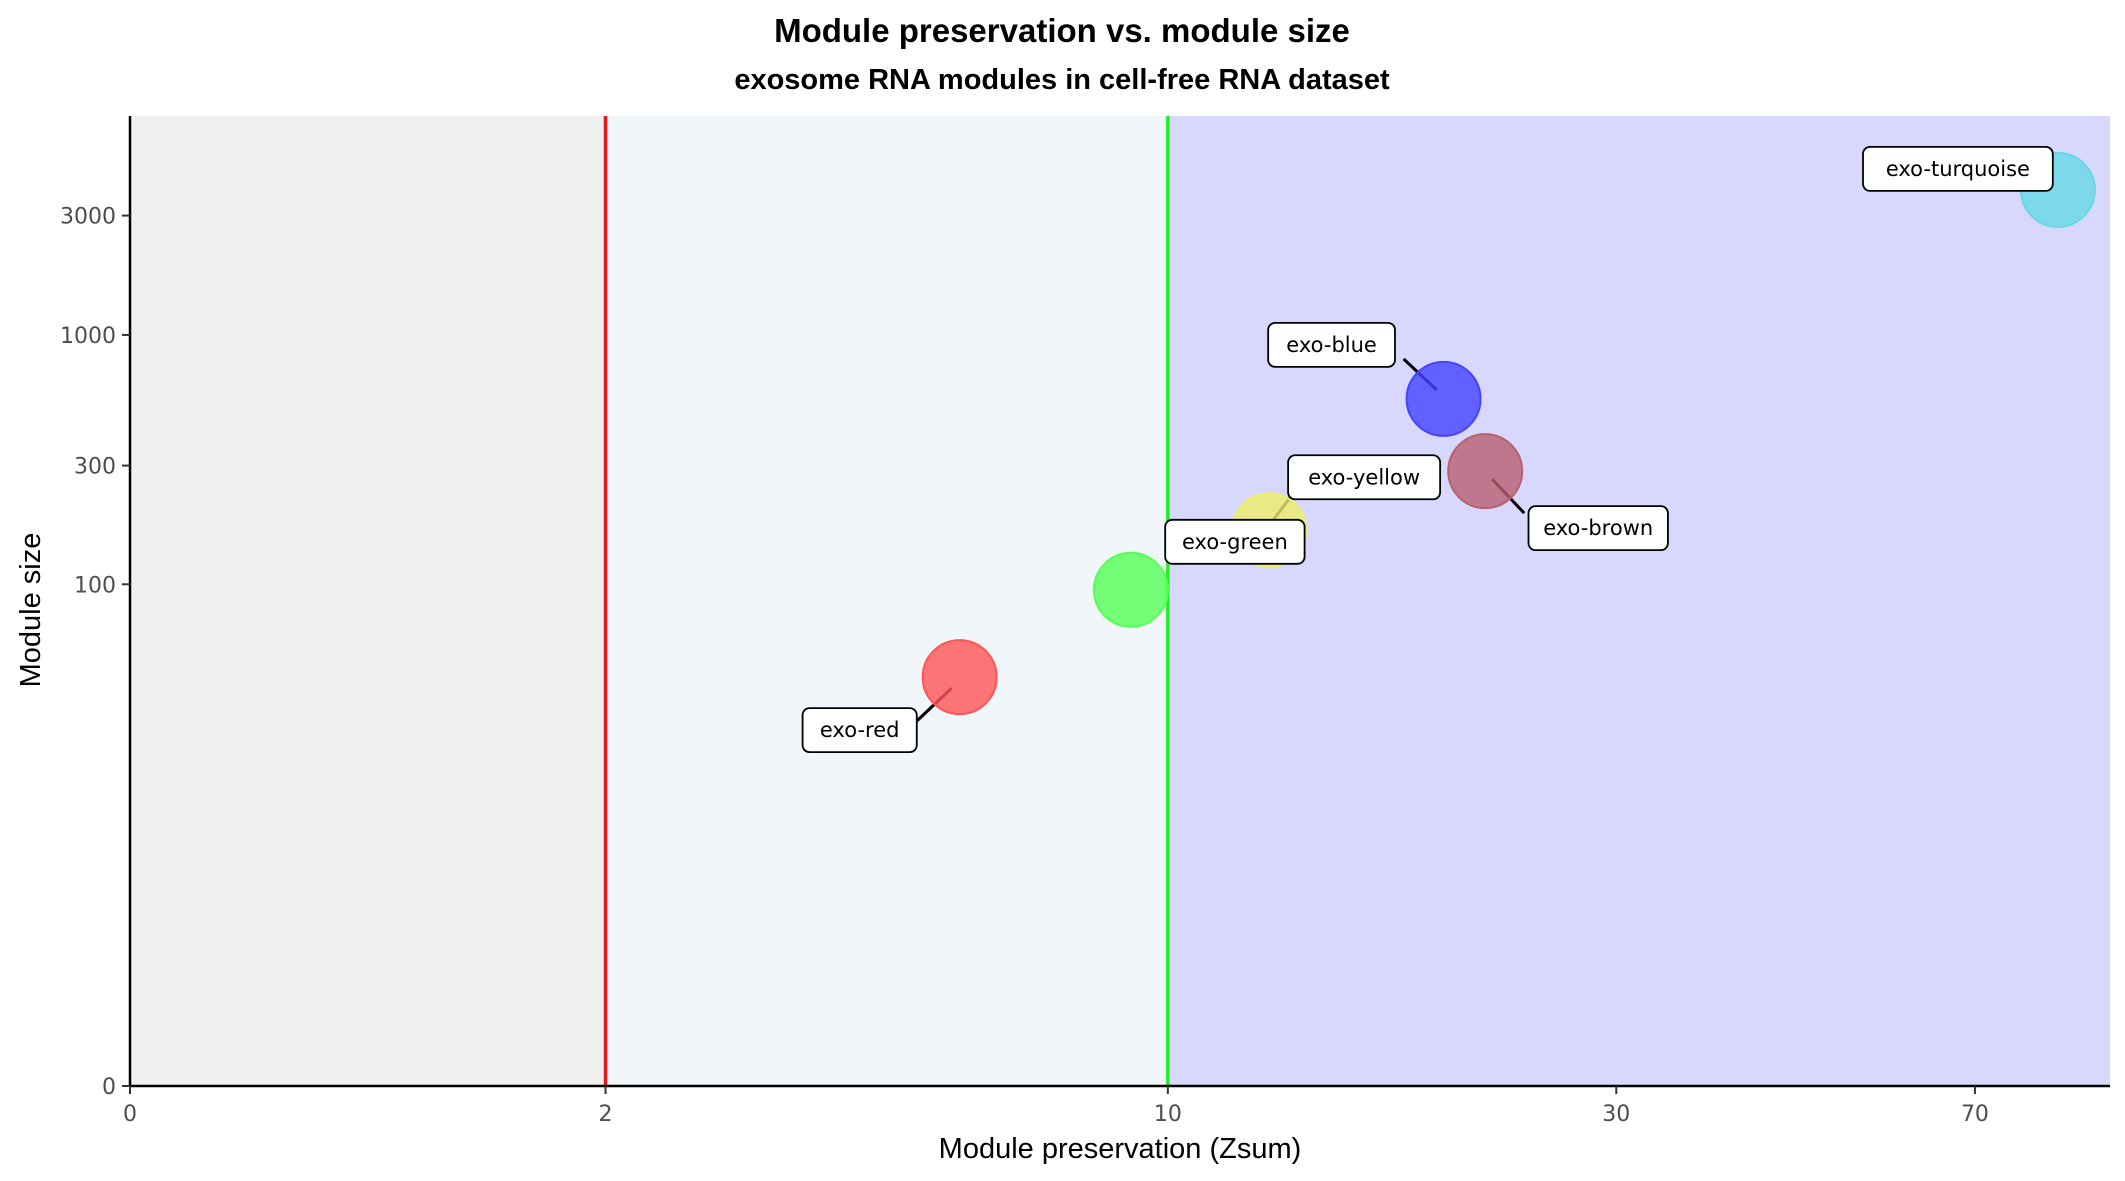  What do you see at coordinates (109, 1087) in the screenshot?
I see `y-tick-label-0: 0` at bounding box center [109, 1087].